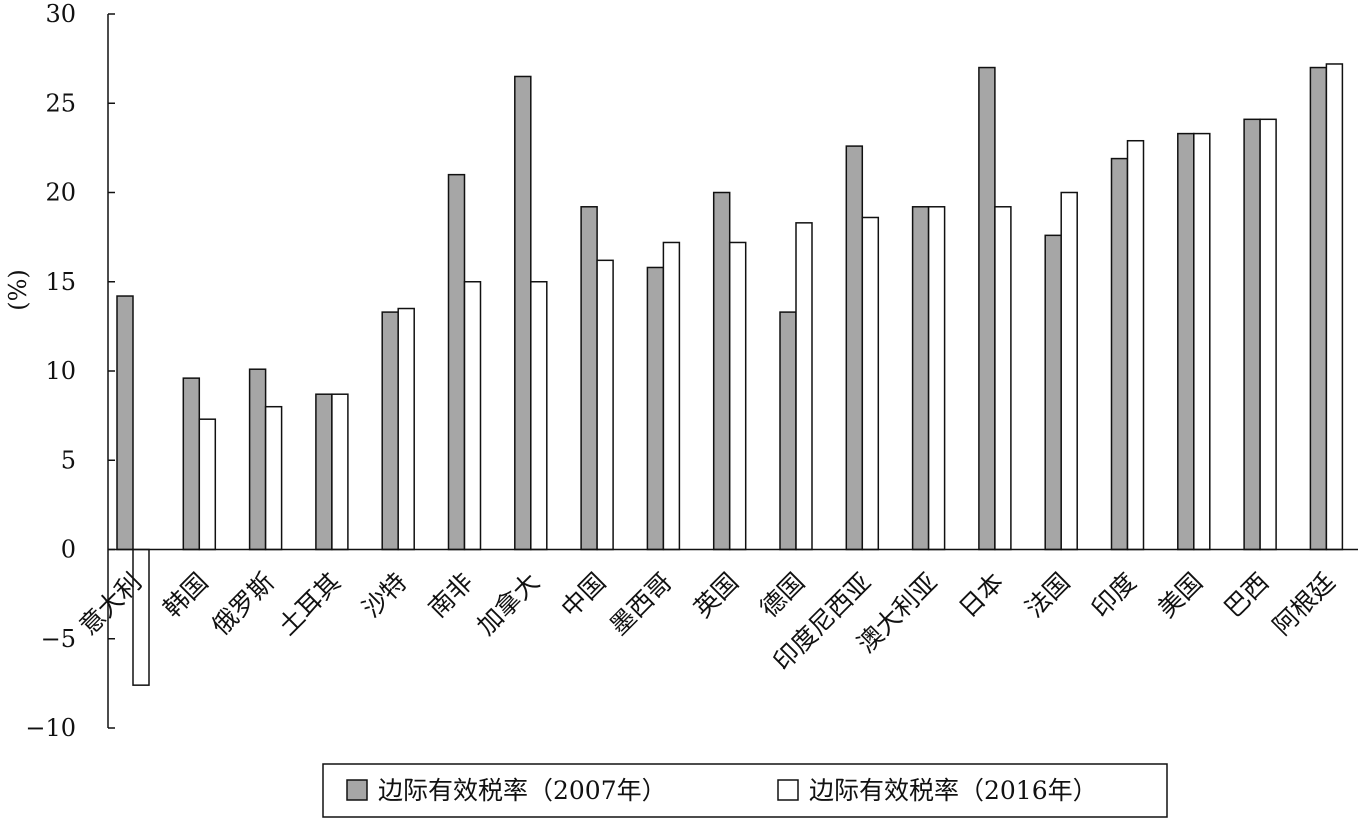 This screenshot has width=1361, height=819. Describe the element at coordinates (1304, 604) in the screenshot. I see `category-label: 阿根廷` at that location.